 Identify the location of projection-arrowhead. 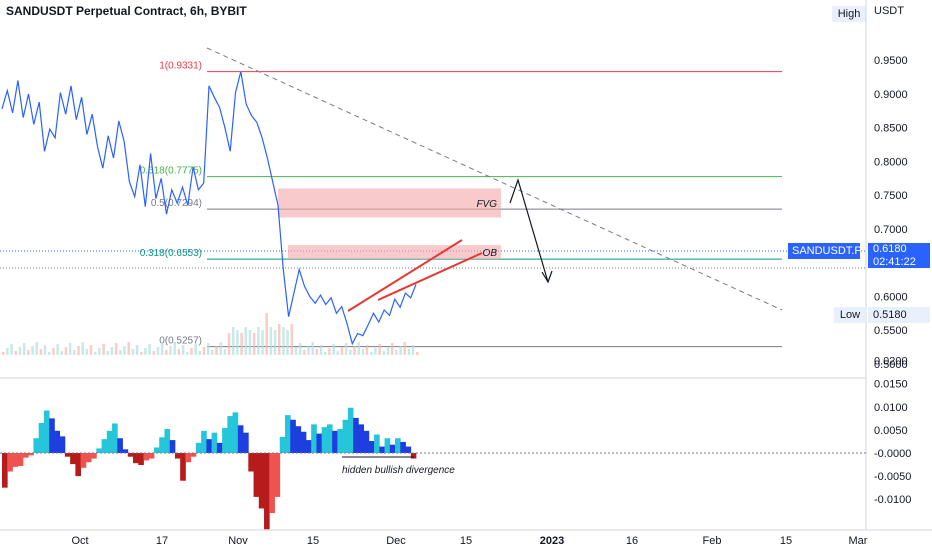
(547, 277).